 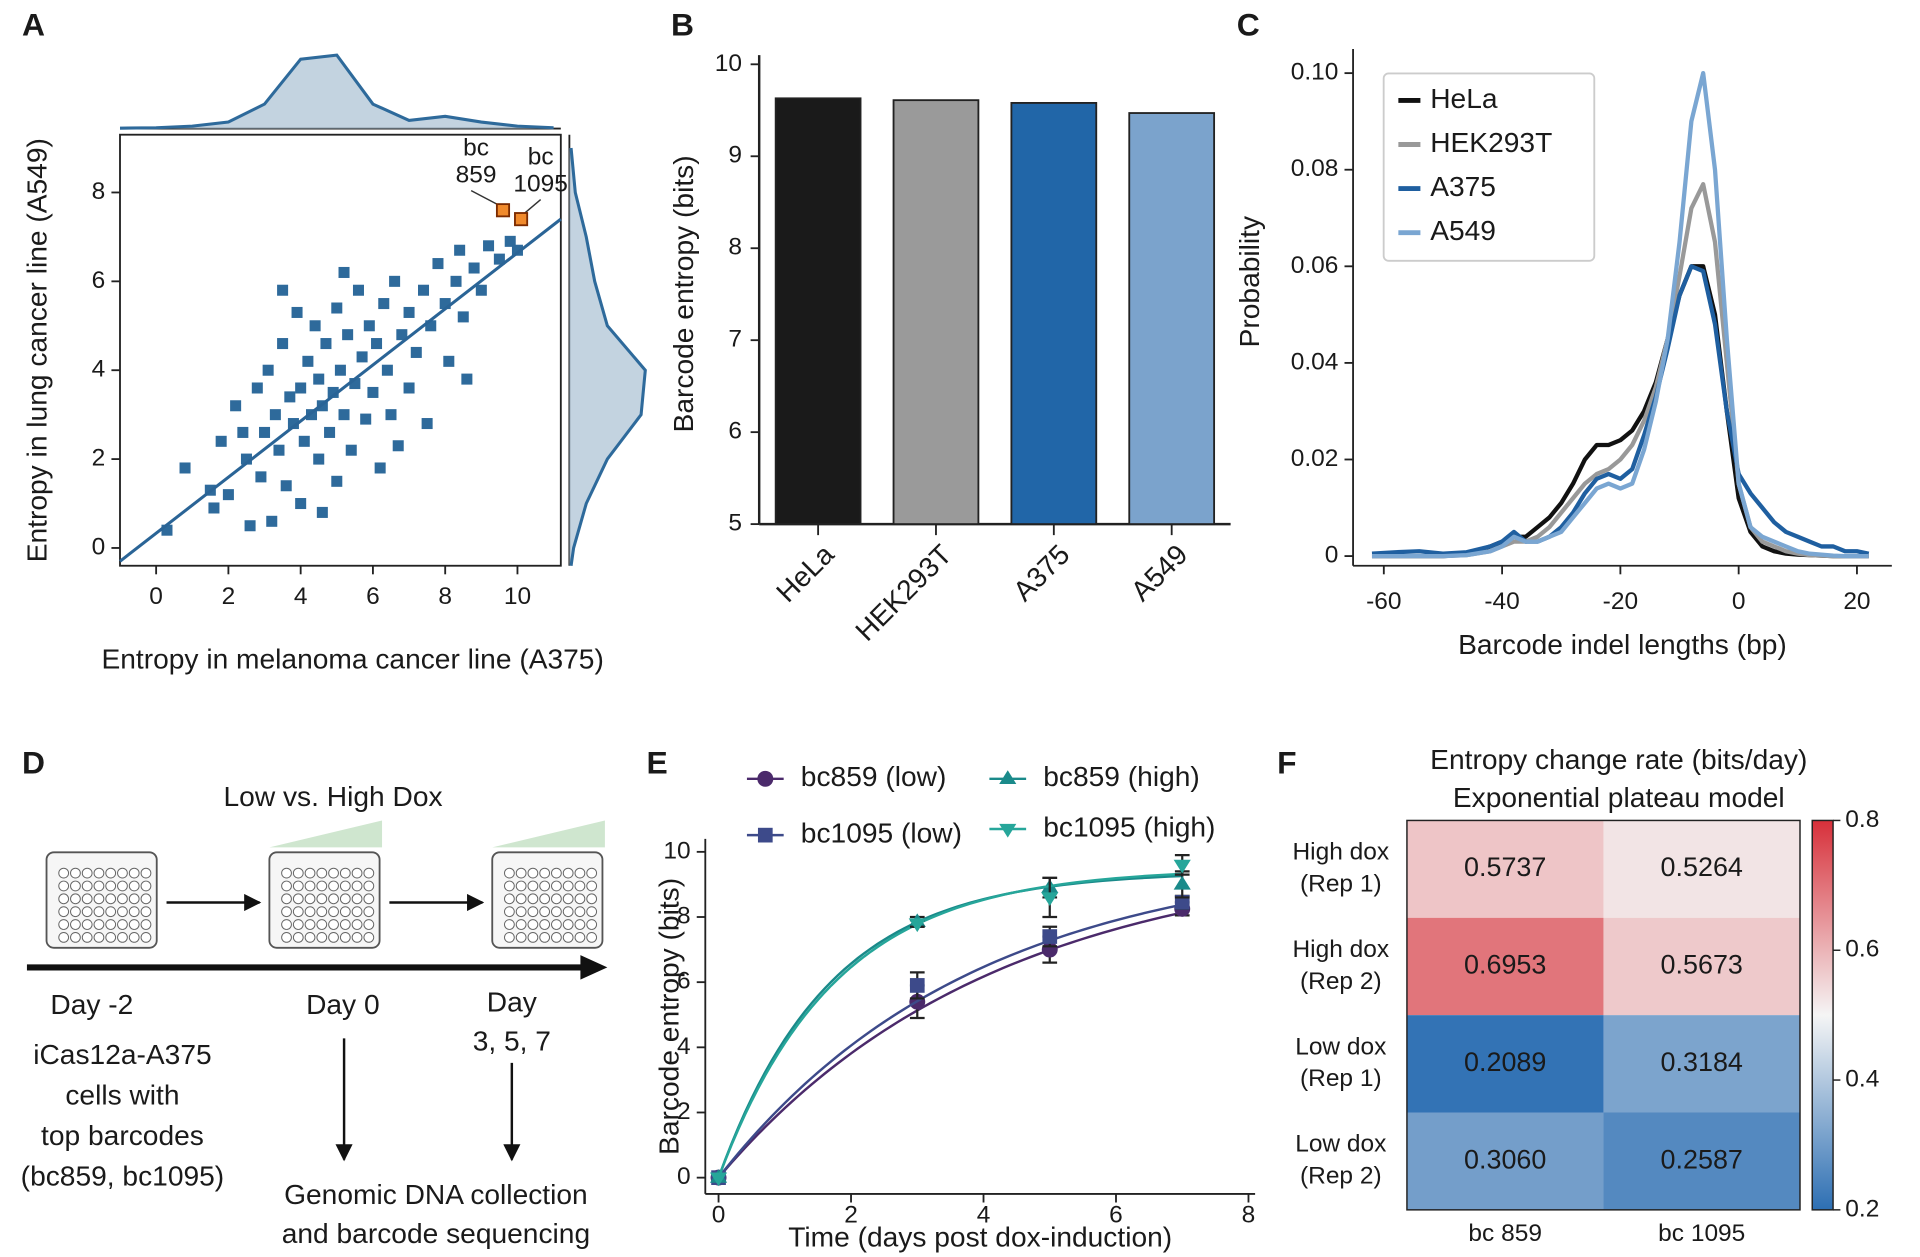 I want to click on col-label: bc 1095, so click(x=1701, y=1233).